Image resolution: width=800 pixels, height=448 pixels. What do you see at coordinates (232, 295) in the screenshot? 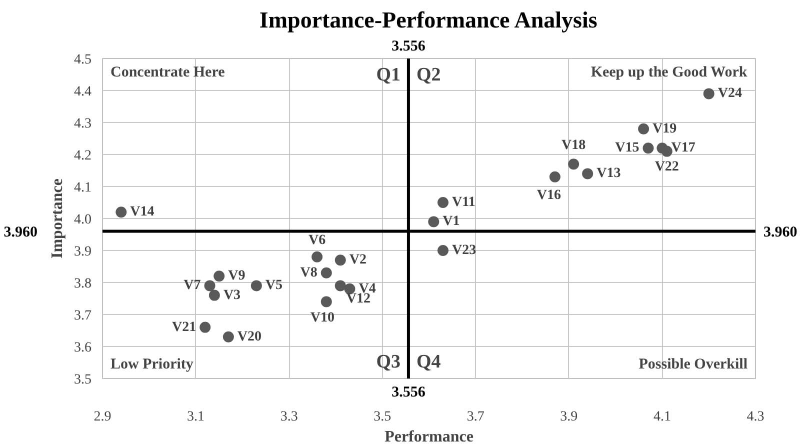
I see `series-label: V3` at bounding box center [232, 295].